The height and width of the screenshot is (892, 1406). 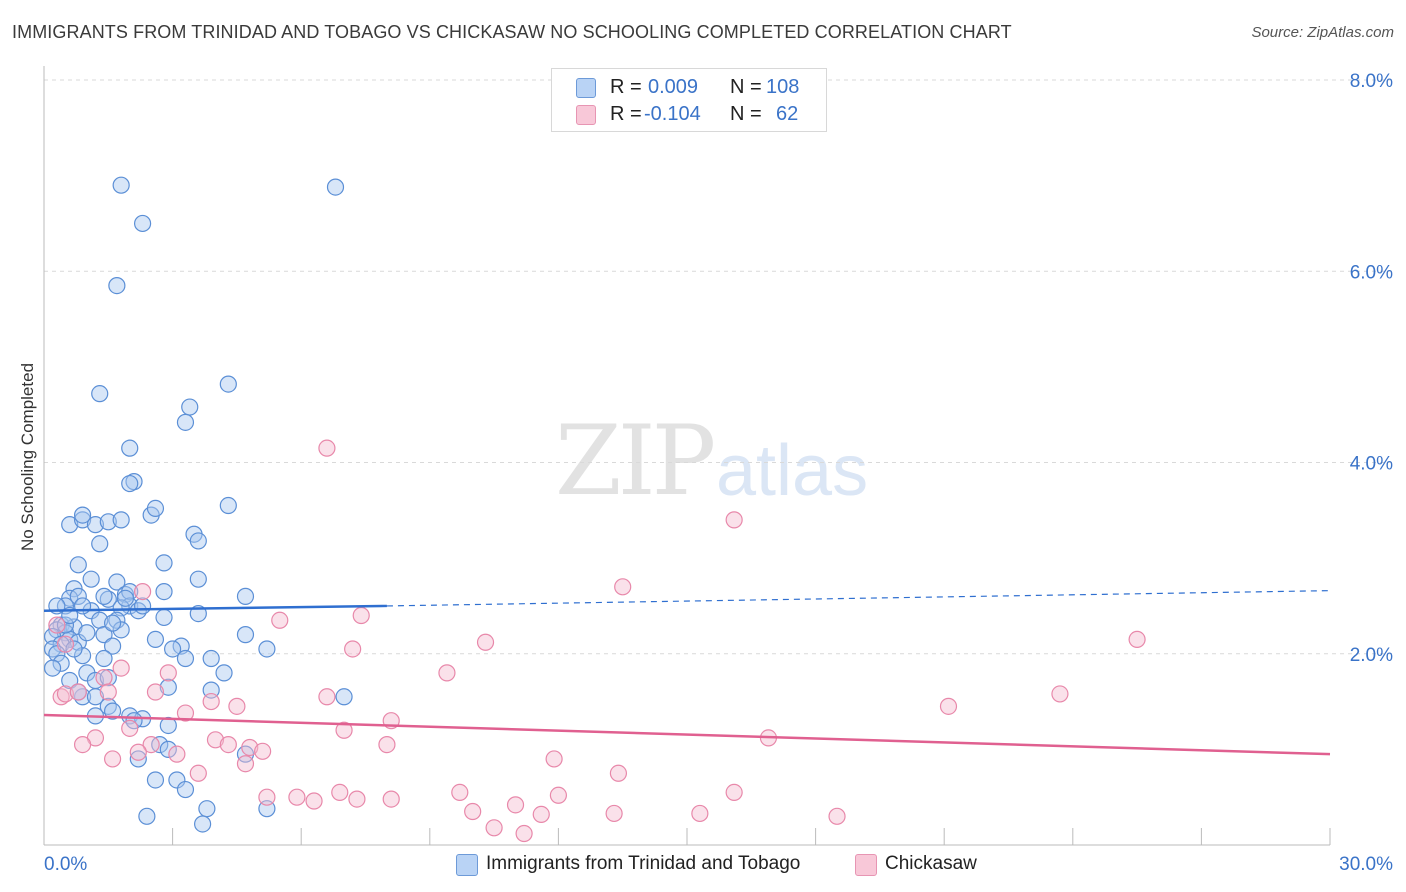 What do you see at coordinates (1371, 655) in the screenshot?
I see `y-tick-label: 2.0%` at bounding box center [1371, 655].